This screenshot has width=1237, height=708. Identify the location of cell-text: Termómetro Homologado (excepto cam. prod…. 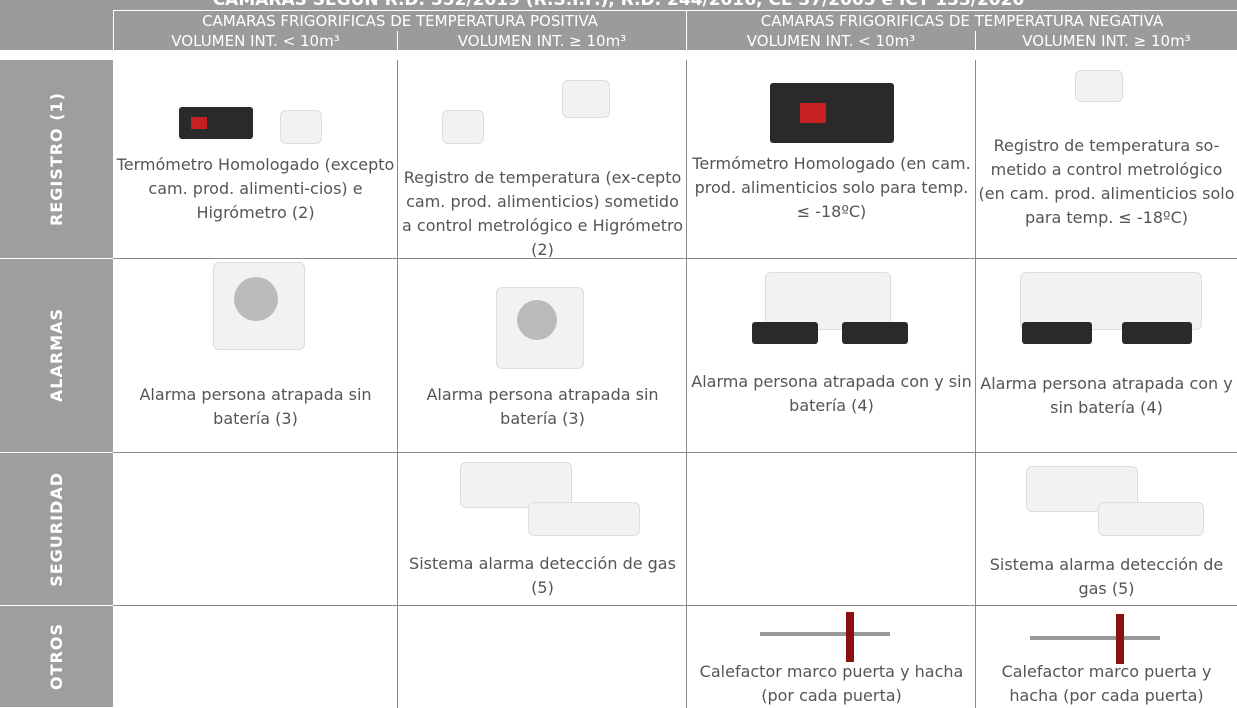
(255, 188).